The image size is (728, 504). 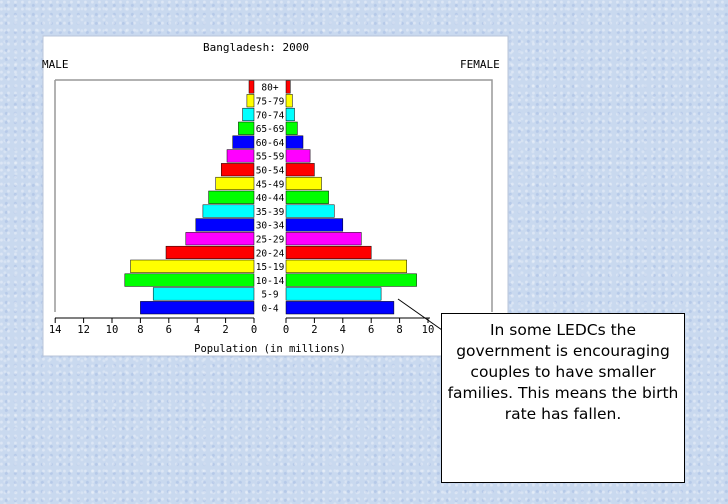 I want to click on age-label-15-19: 15-19, so click(x=270, y=267).